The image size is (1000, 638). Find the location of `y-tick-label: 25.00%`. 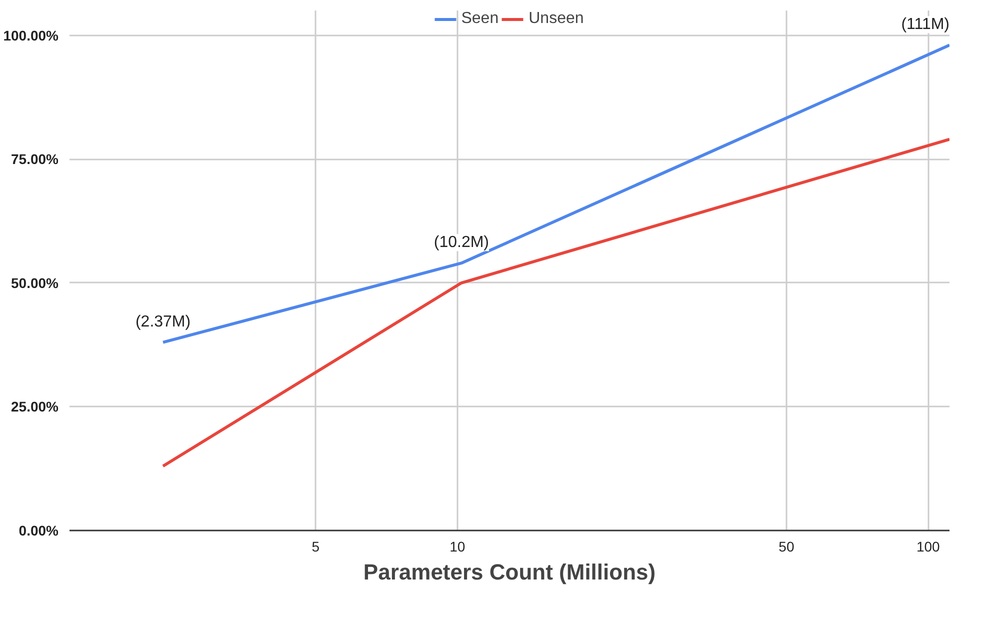

y-tick-label: 25.00% is located at coordinates (35, 406).